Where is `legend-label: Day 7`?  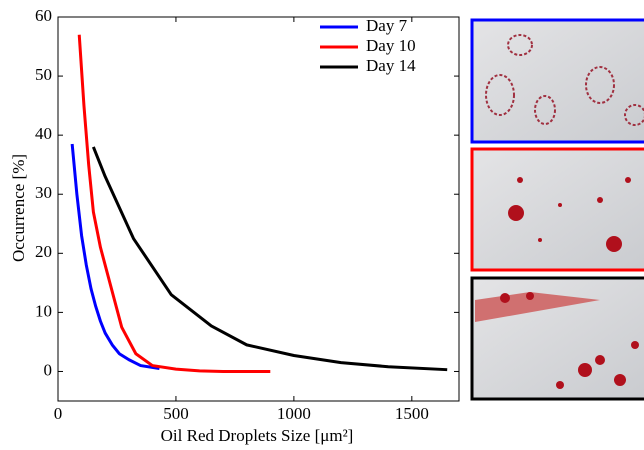
legend-label: Day 7 is located at coordinates (387, 25).